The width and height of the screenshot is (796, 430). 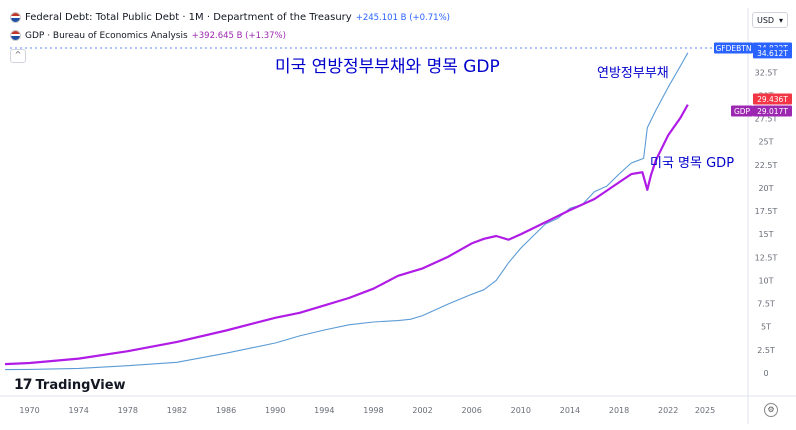 I want to click on x-tick-label: 1986, so click(x=226, y=410).